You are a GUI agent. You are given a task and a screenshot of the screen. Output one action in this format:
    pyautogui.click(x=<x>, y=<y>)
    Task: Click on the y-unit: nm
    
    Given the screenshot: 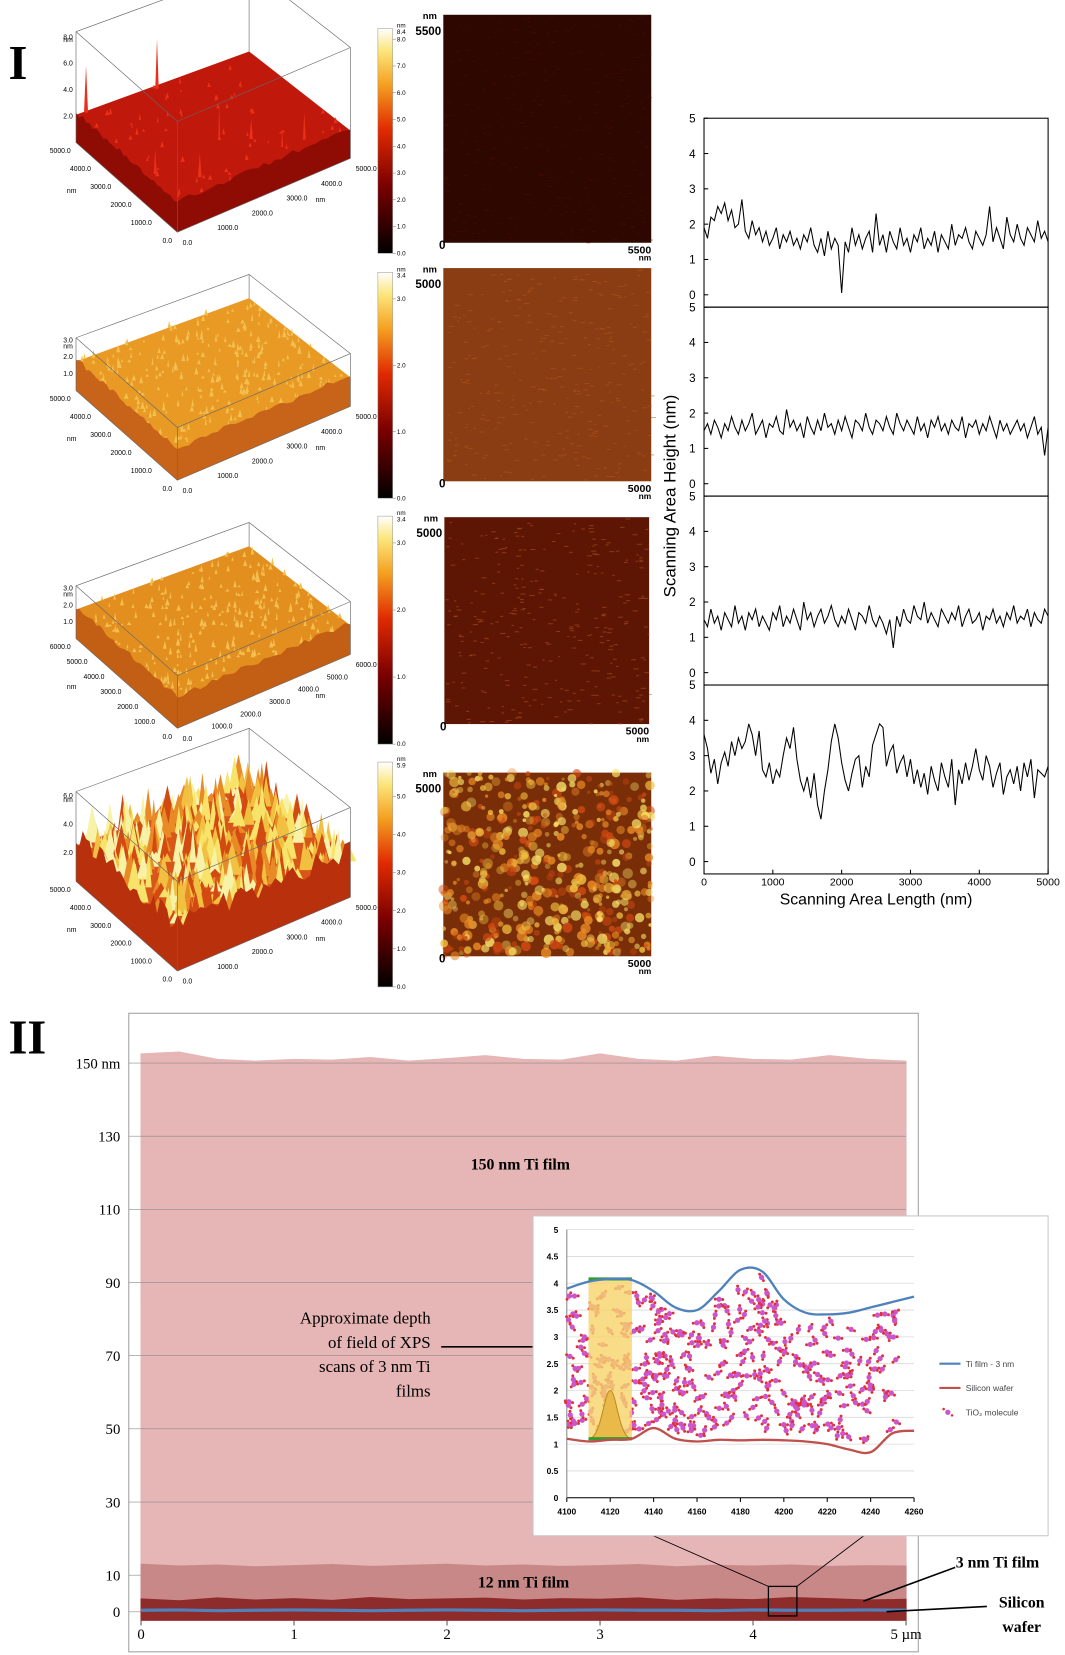 What is the action you would take?
    pyautogui.click(x=72, y=191)
    